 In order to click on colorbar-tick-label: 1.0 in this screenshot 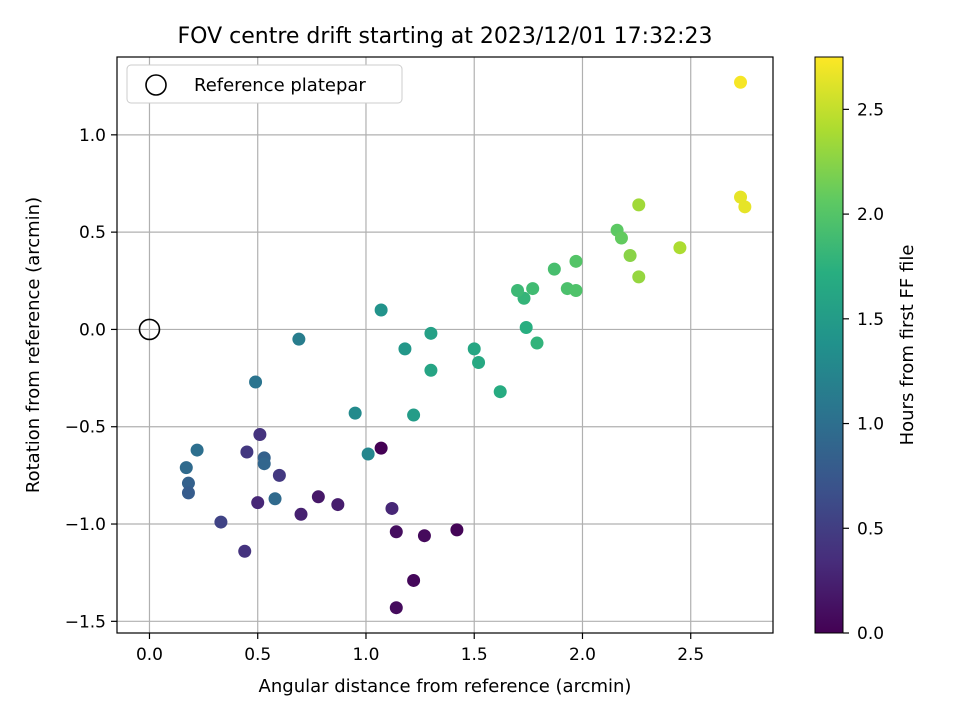, I will do `click(870, 425)`.